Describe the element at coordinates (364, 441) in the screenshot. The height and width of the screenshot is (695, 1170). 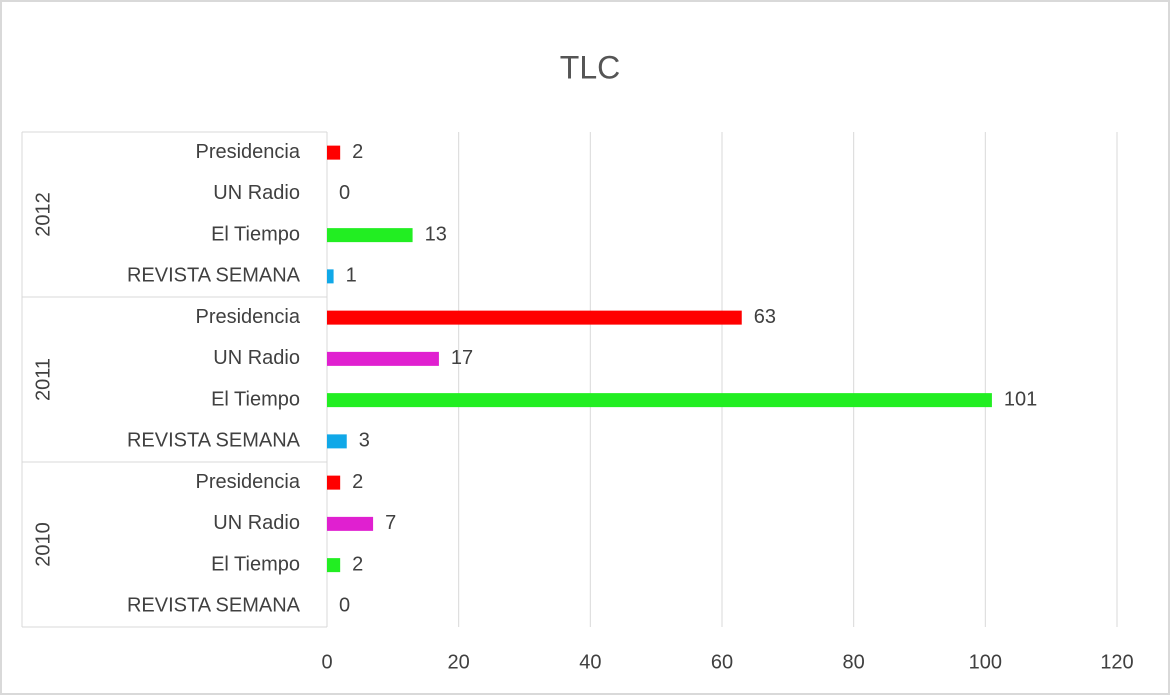
I see `data-label: 3` at that location.